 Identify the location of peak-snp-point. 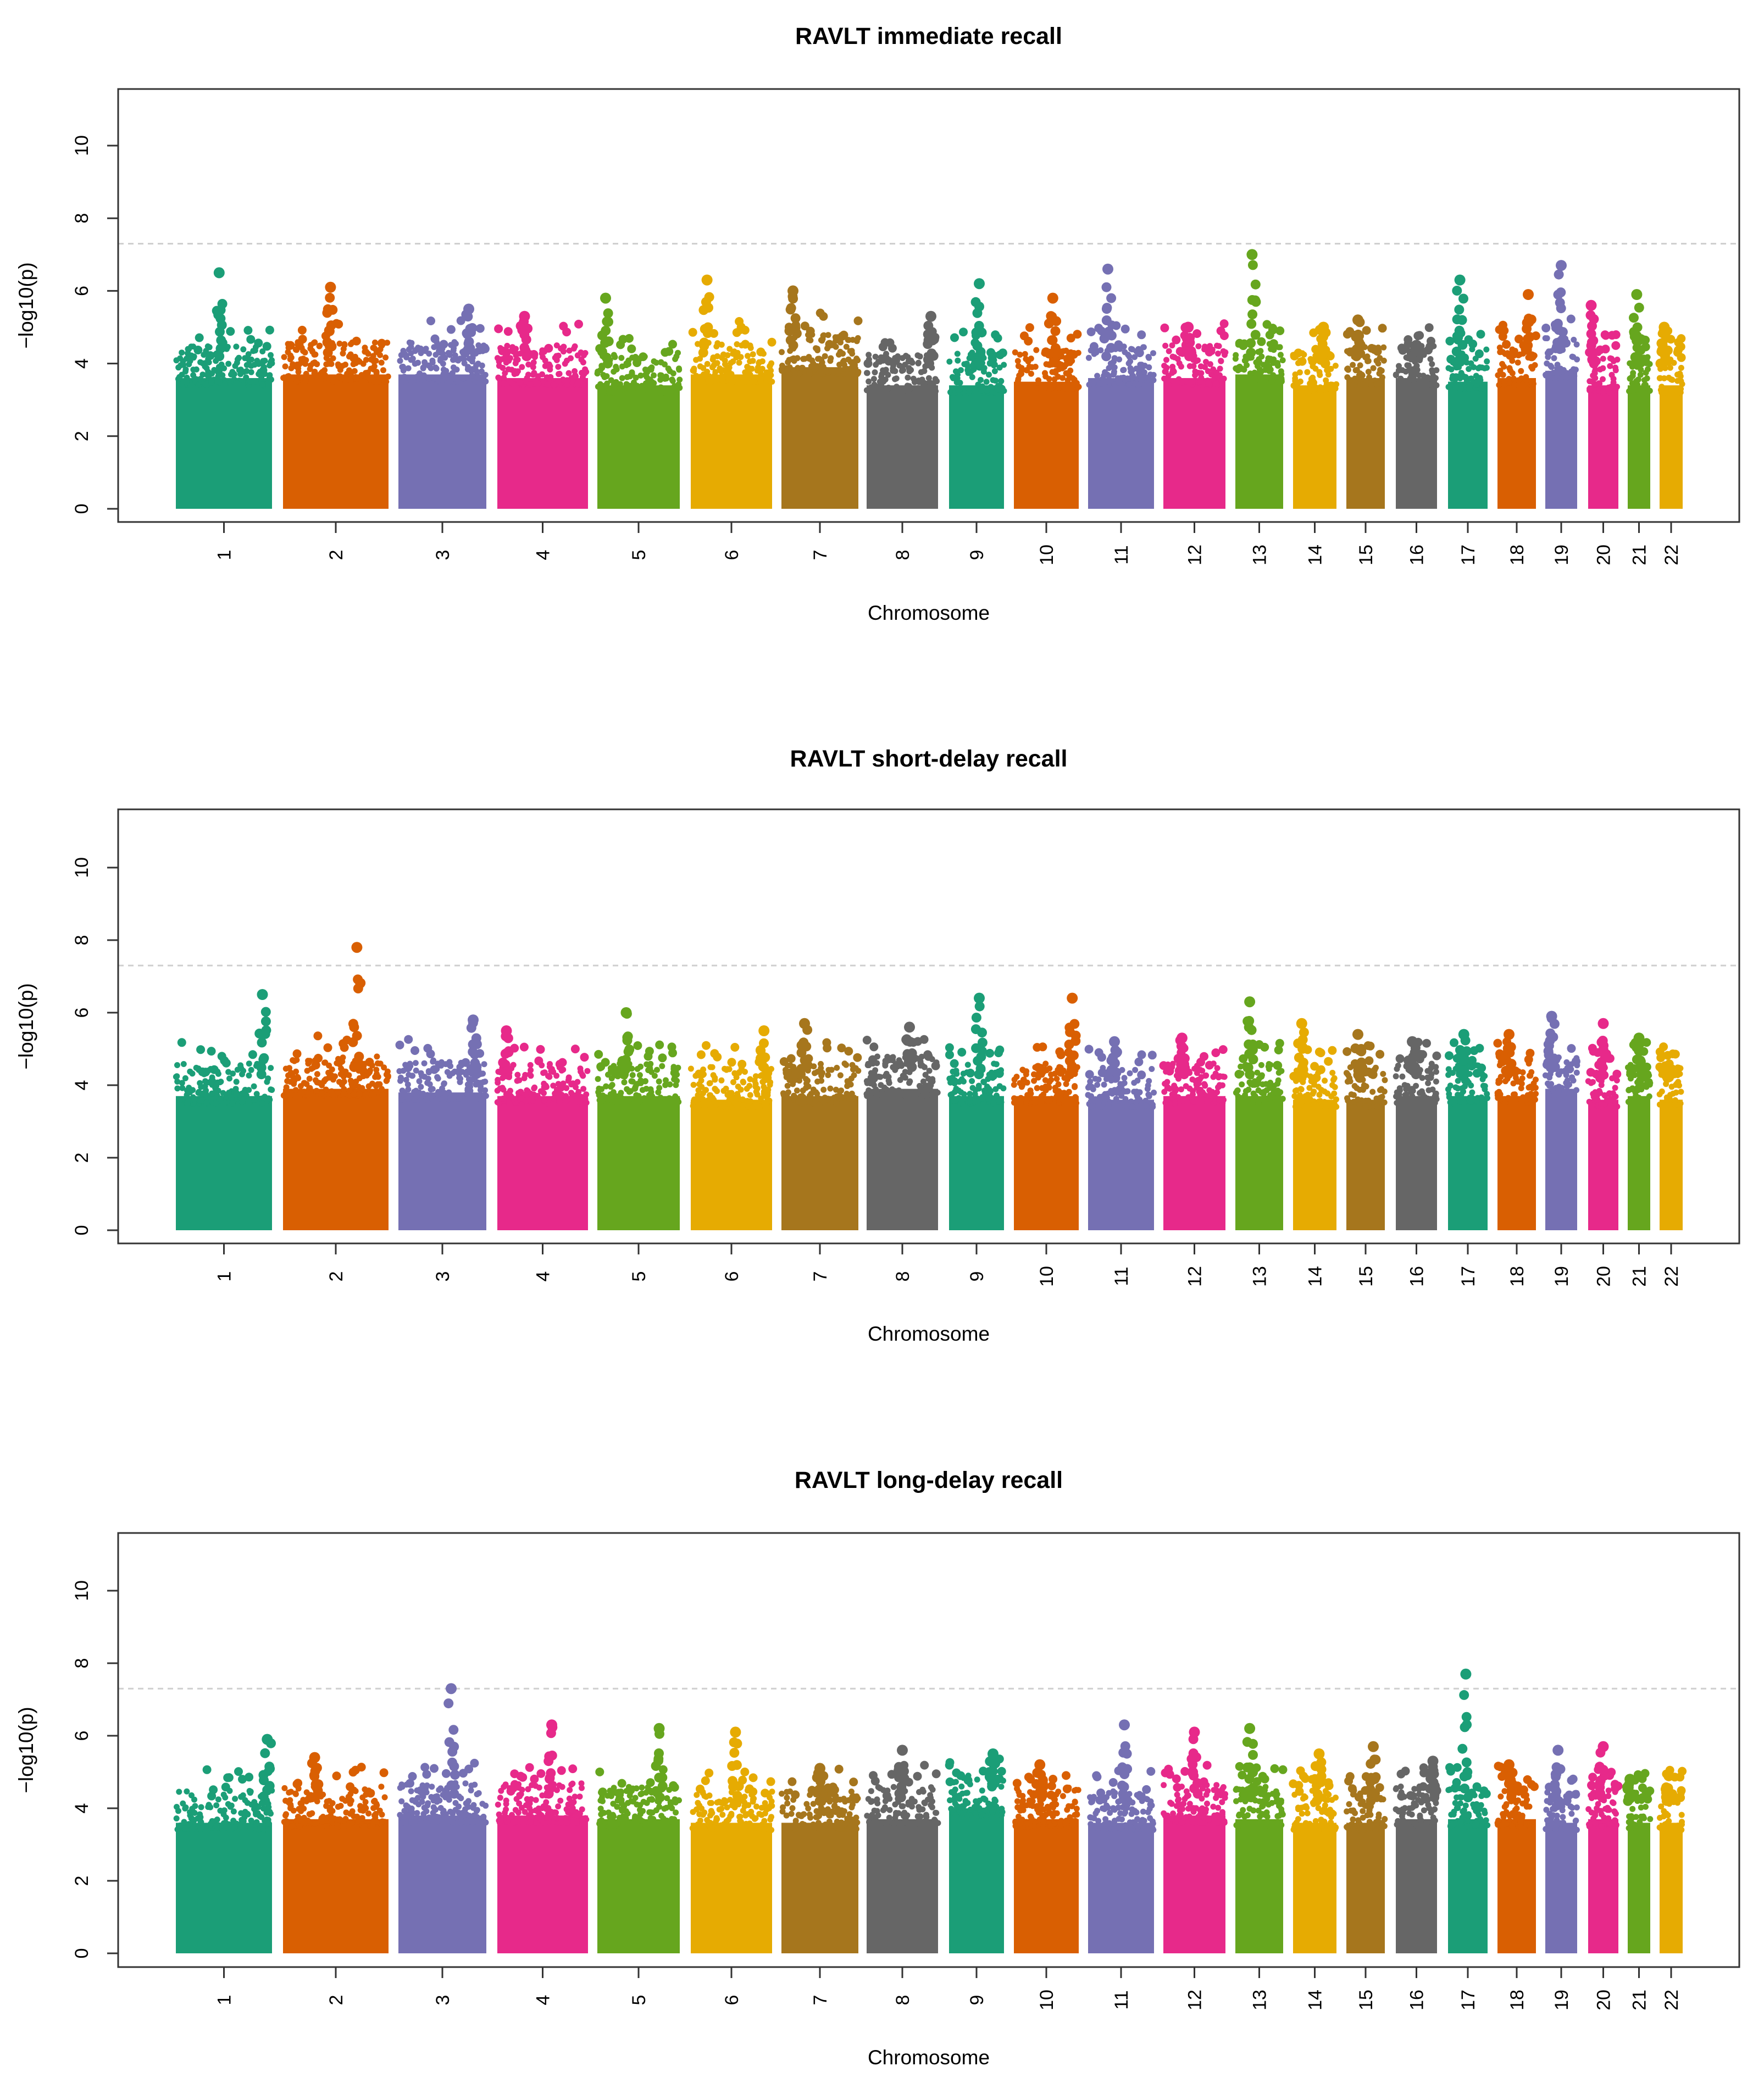
(1416, 345).